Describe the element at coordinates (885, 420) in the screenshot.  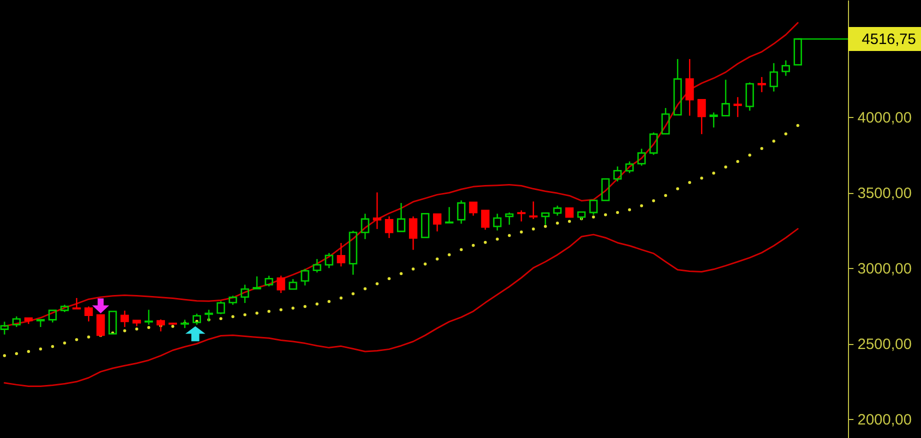
I see `y-tick-label: 2000,00` at that location.